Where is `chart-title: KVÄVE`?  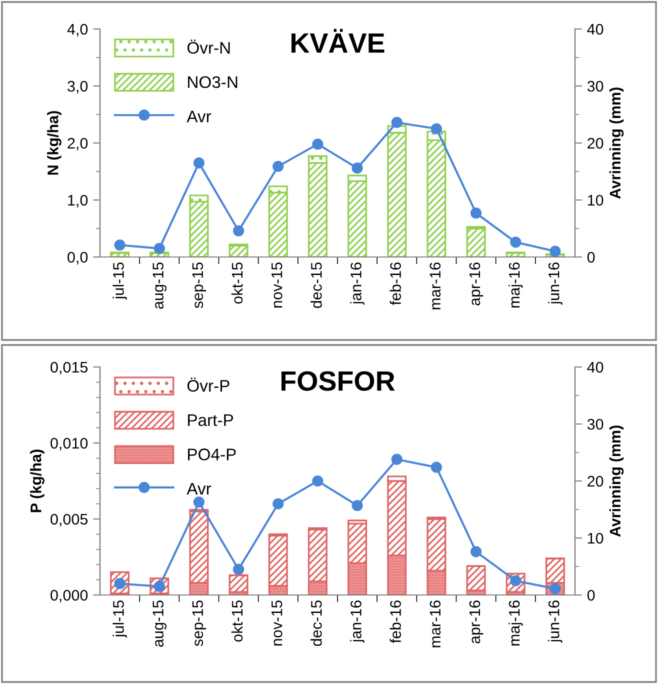 chart-title: KVÄVE is located at coordinates (338, 40).